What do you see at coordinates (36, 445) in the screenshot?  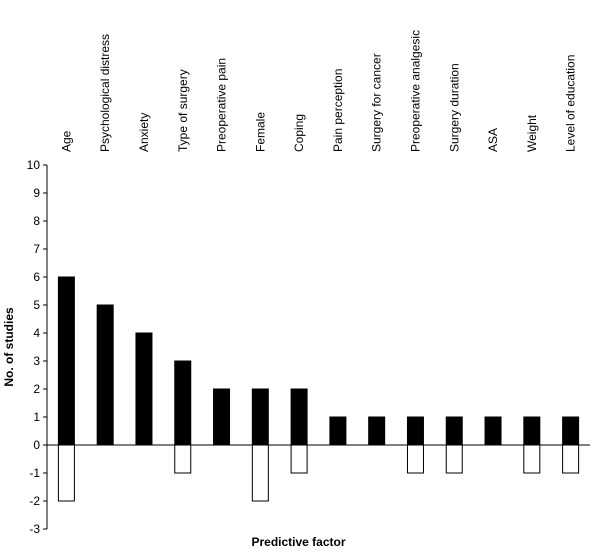 I see `y-tick-label: 0` at bounding box center [36, 445].